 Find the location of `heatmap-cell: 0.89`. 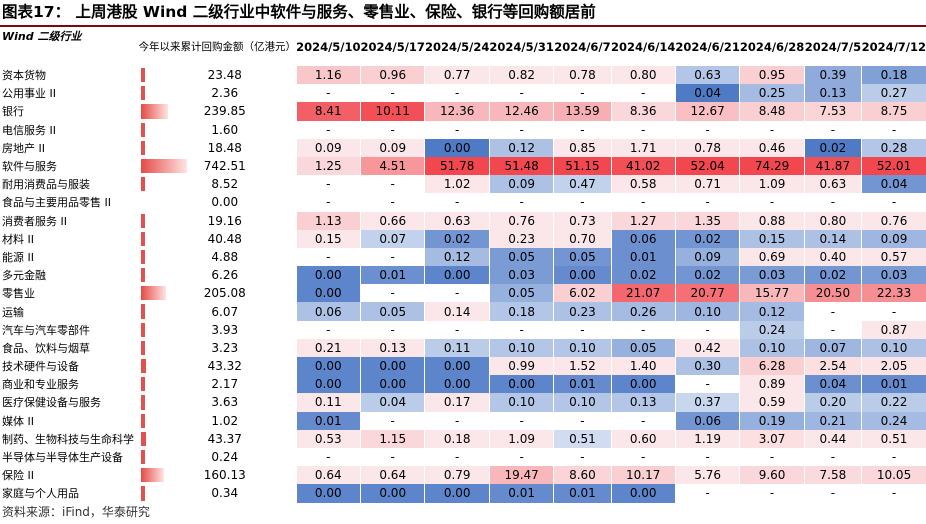

heatmap-cell: 0.89 is located at coordinates (772, 384).